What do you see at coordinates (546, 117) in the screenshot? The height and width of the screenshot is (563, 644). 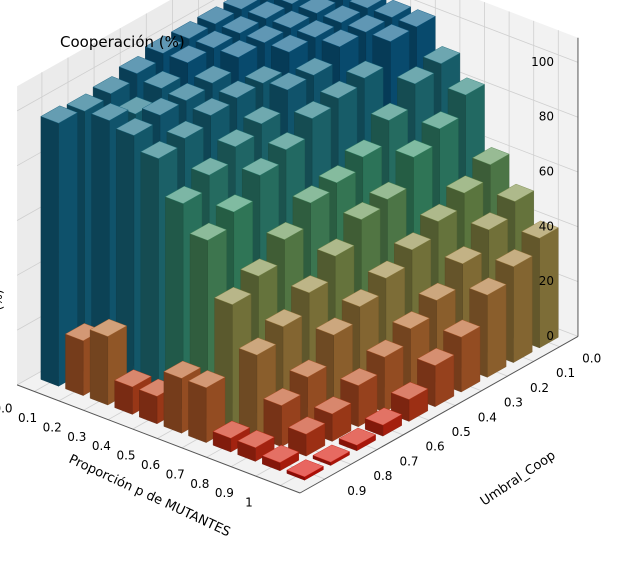 I see `z-tick-label: 80` at bounding box center [546, 117].